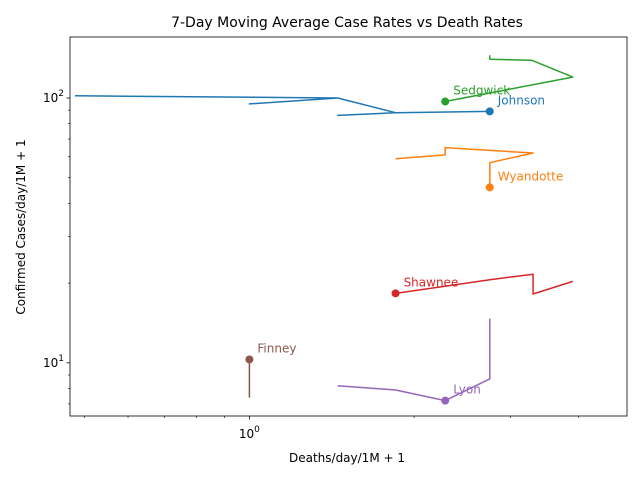  I want to click on series-label-johnson: Johnson, so click(521, 100).